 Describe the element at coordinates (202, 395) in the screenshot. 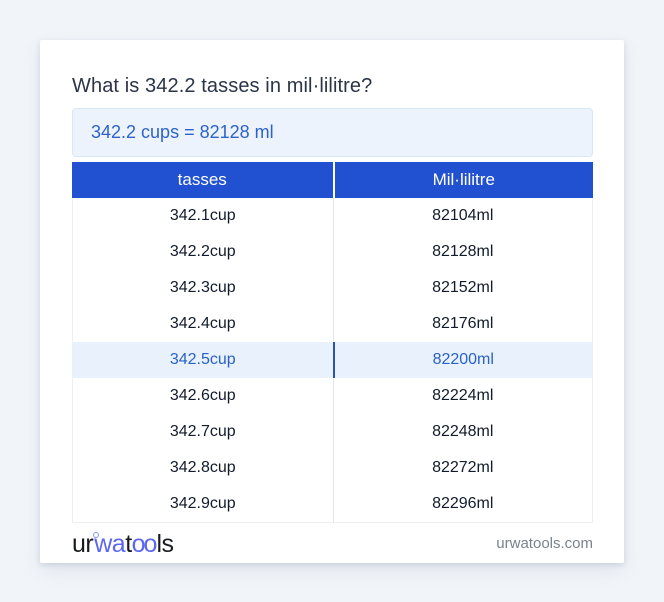

I see `cell-tasses: 342.6cup` at that location.